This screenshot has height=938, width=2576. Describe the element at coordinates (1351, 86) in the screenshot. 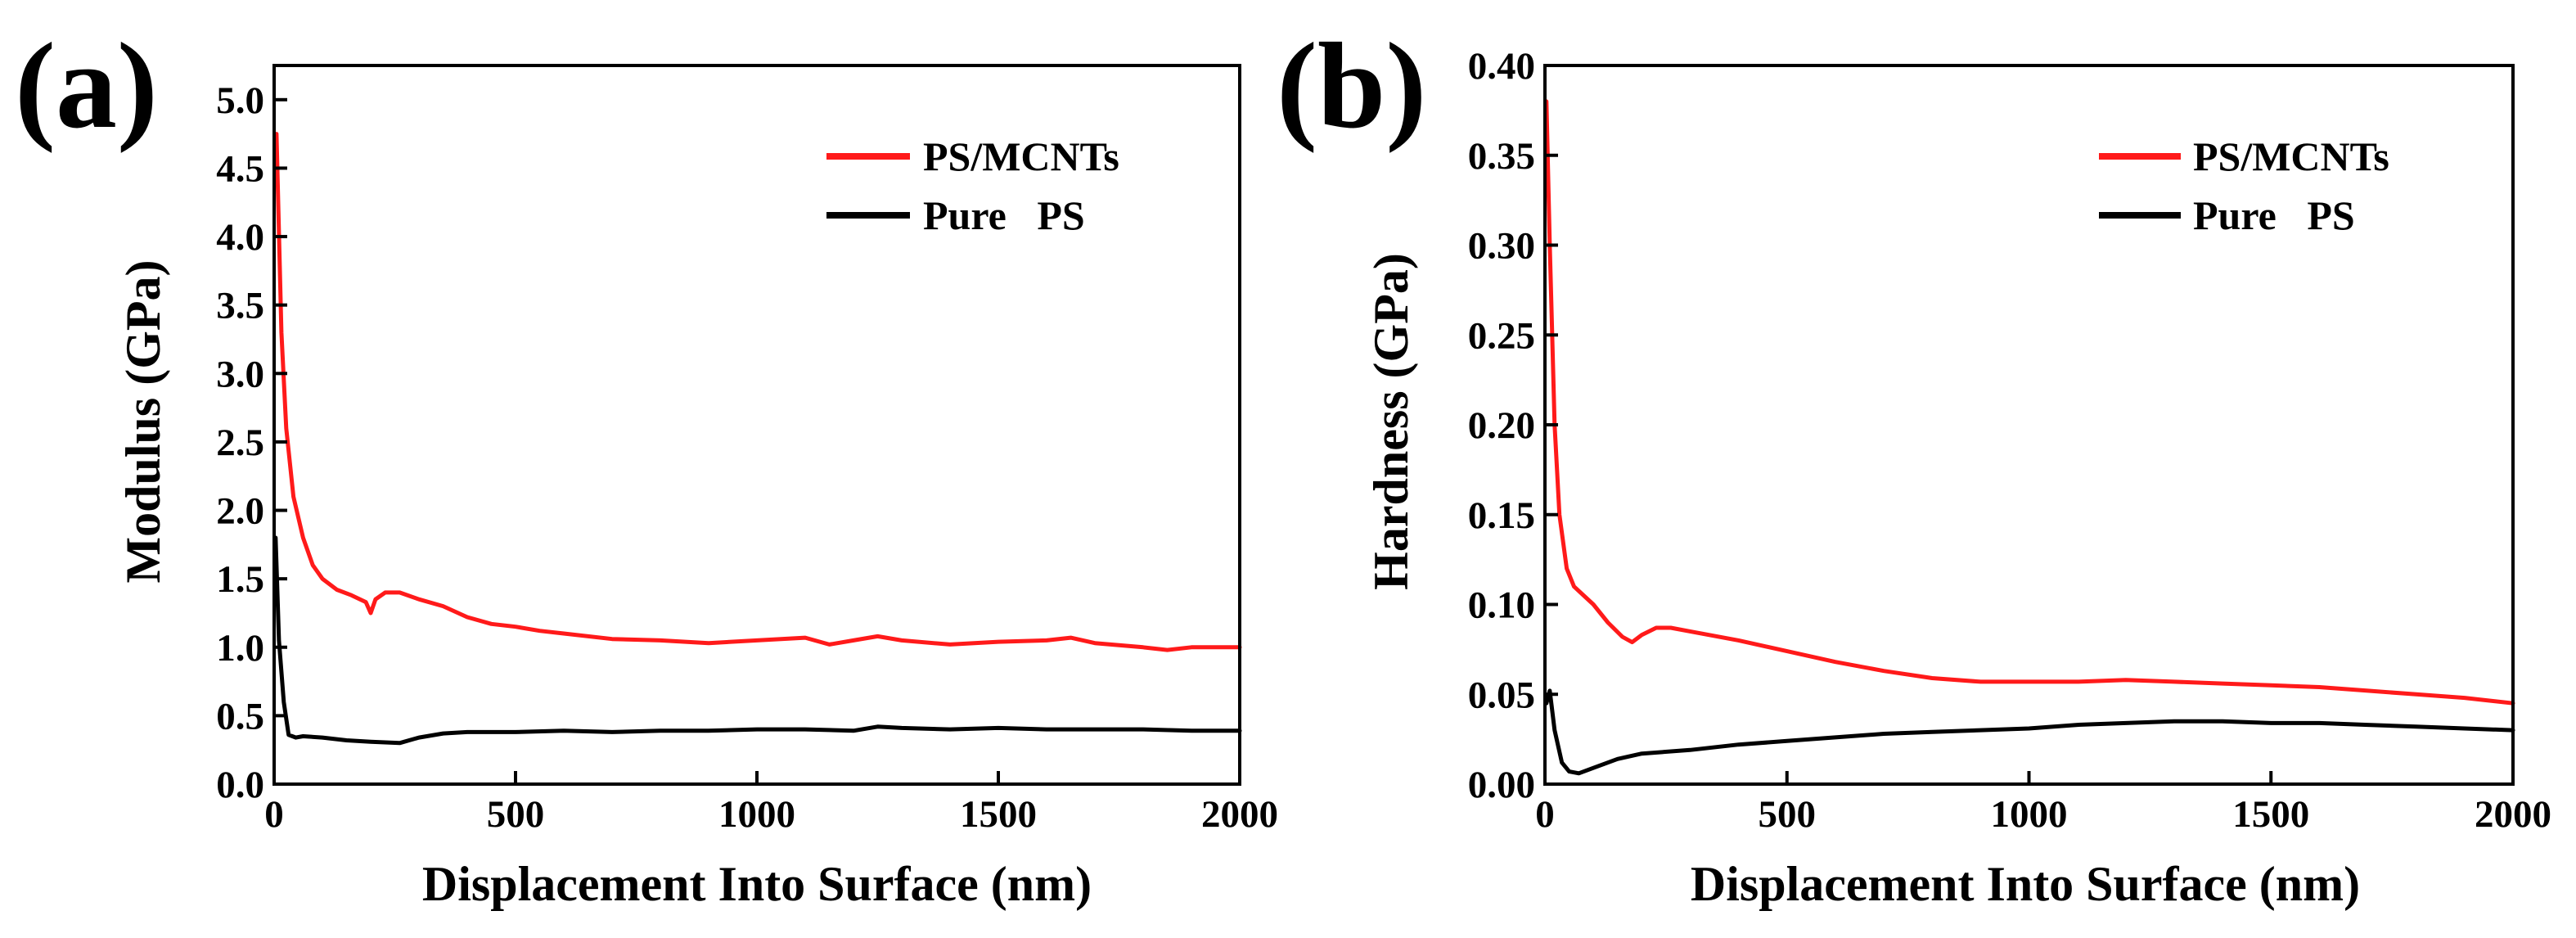

I see `panel-label-b: (b)` at that location.